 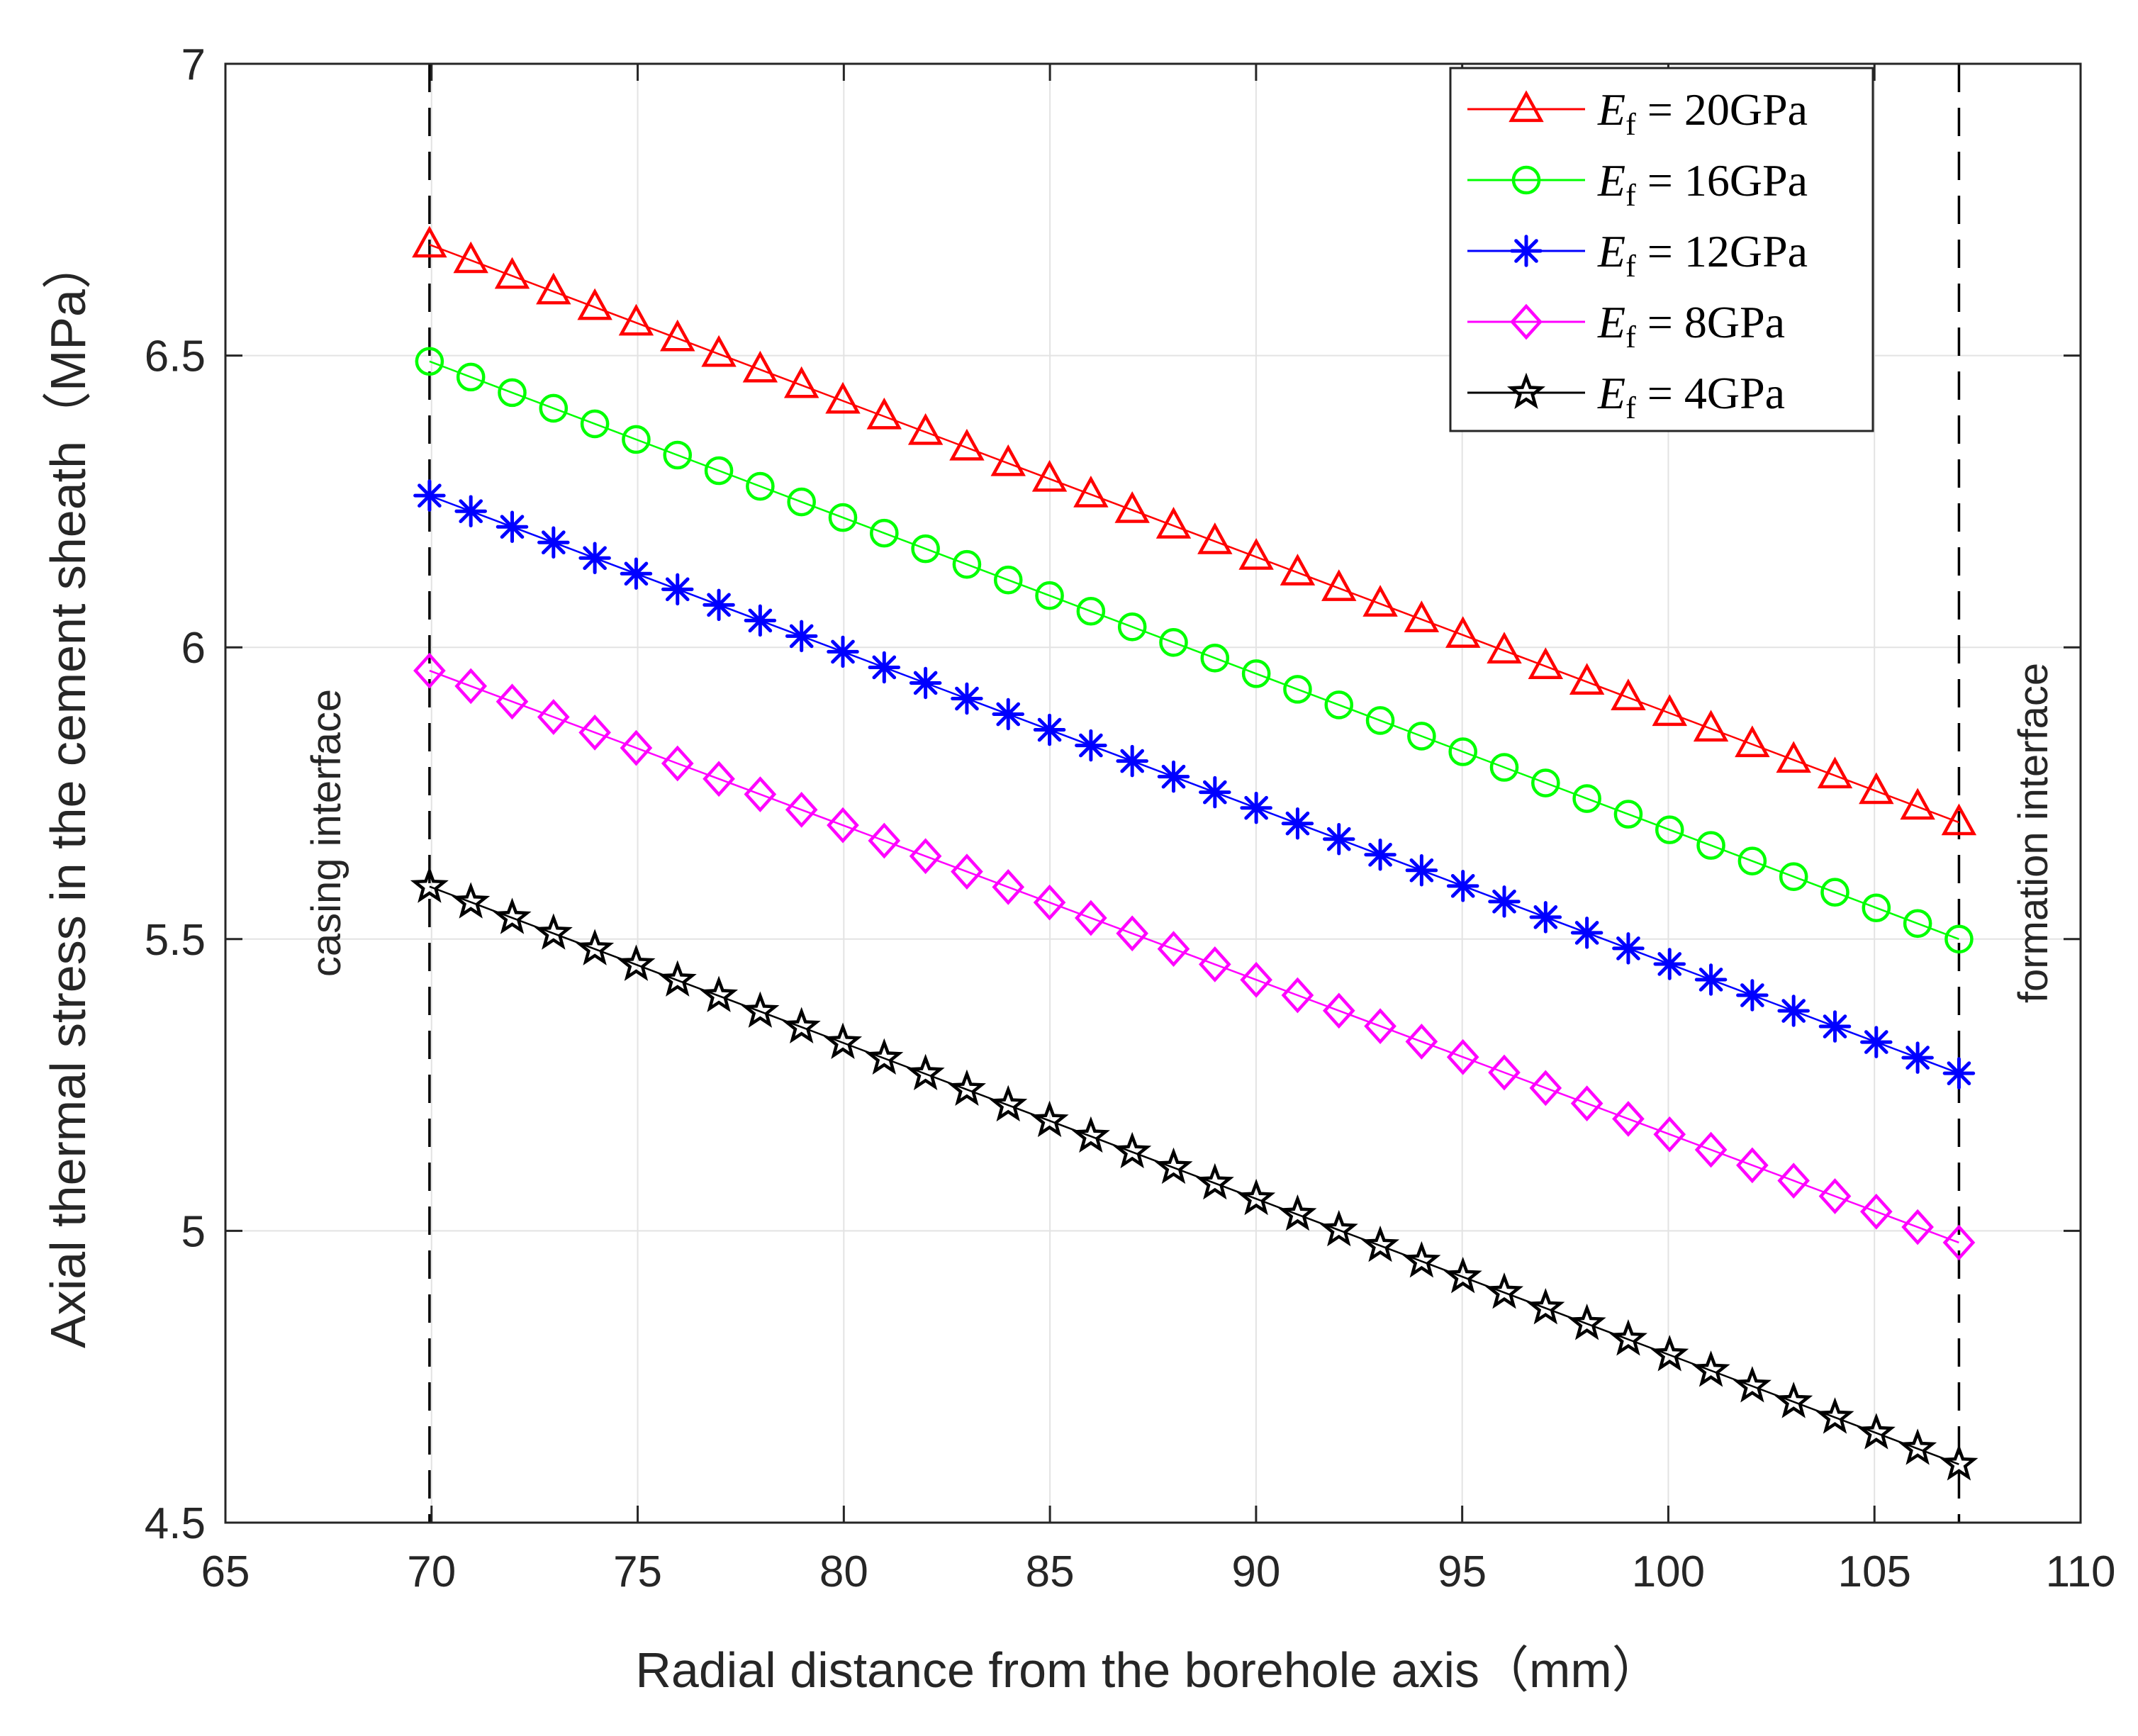 I want to click on x-tick-label: 105, so click(x=1873, y=1571).